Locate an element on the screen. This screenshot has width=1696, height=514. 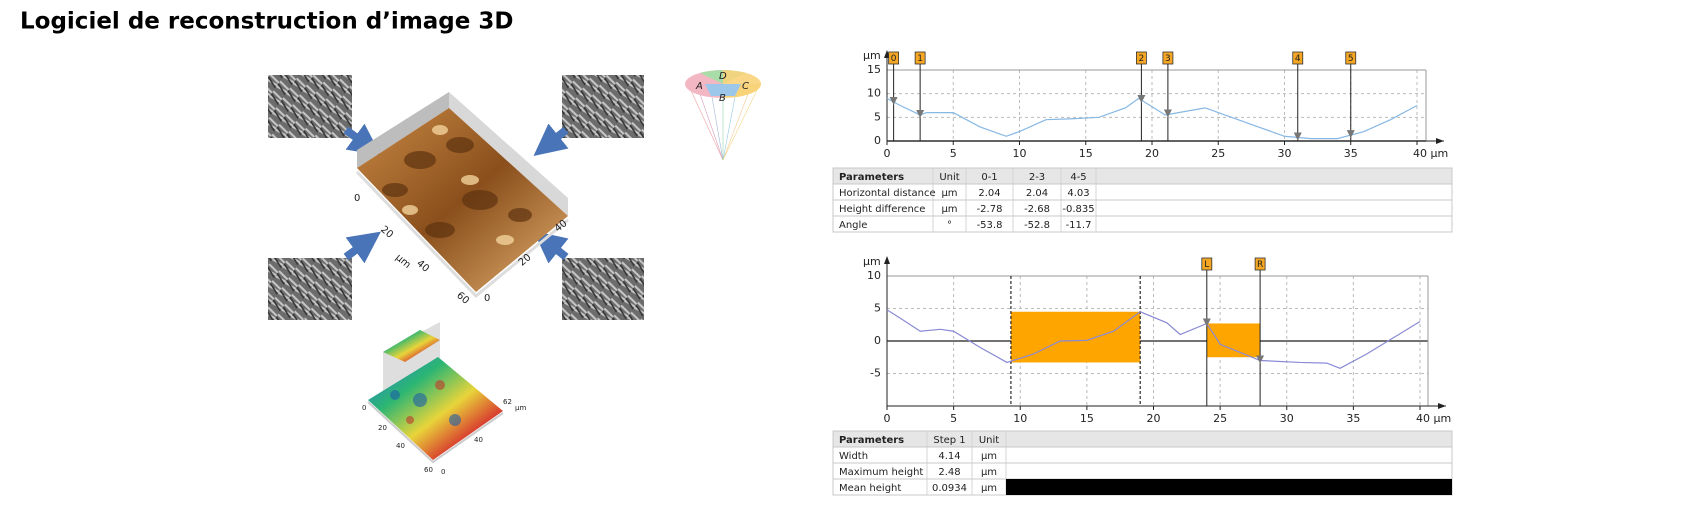
table-cell: Angle is located at coordinates (853, 225).